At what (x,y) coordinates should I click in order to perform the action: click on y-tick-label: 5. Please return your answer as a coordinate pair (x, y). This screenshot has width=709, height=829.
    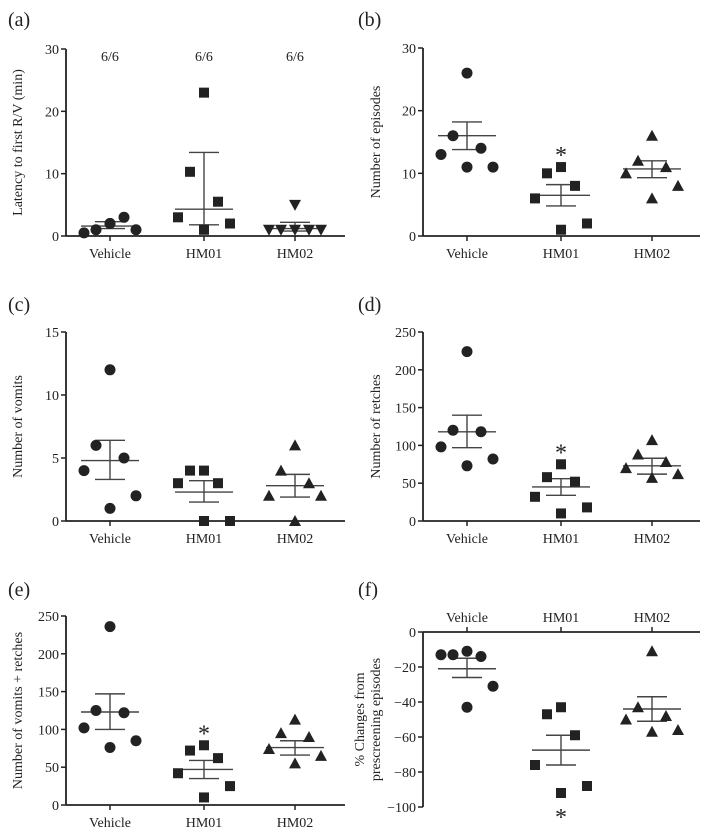
    Looking at the image, I should click on (55, 459).